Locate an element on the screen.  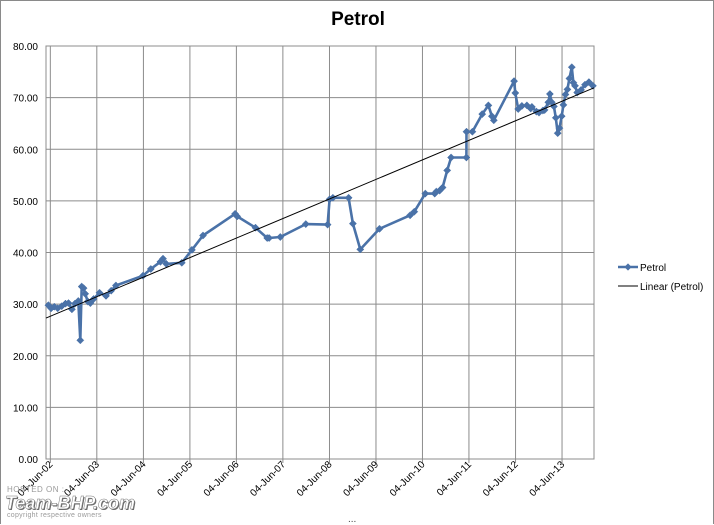
legend-label: Linear (Petrol) is located at coordinates (671, 287).